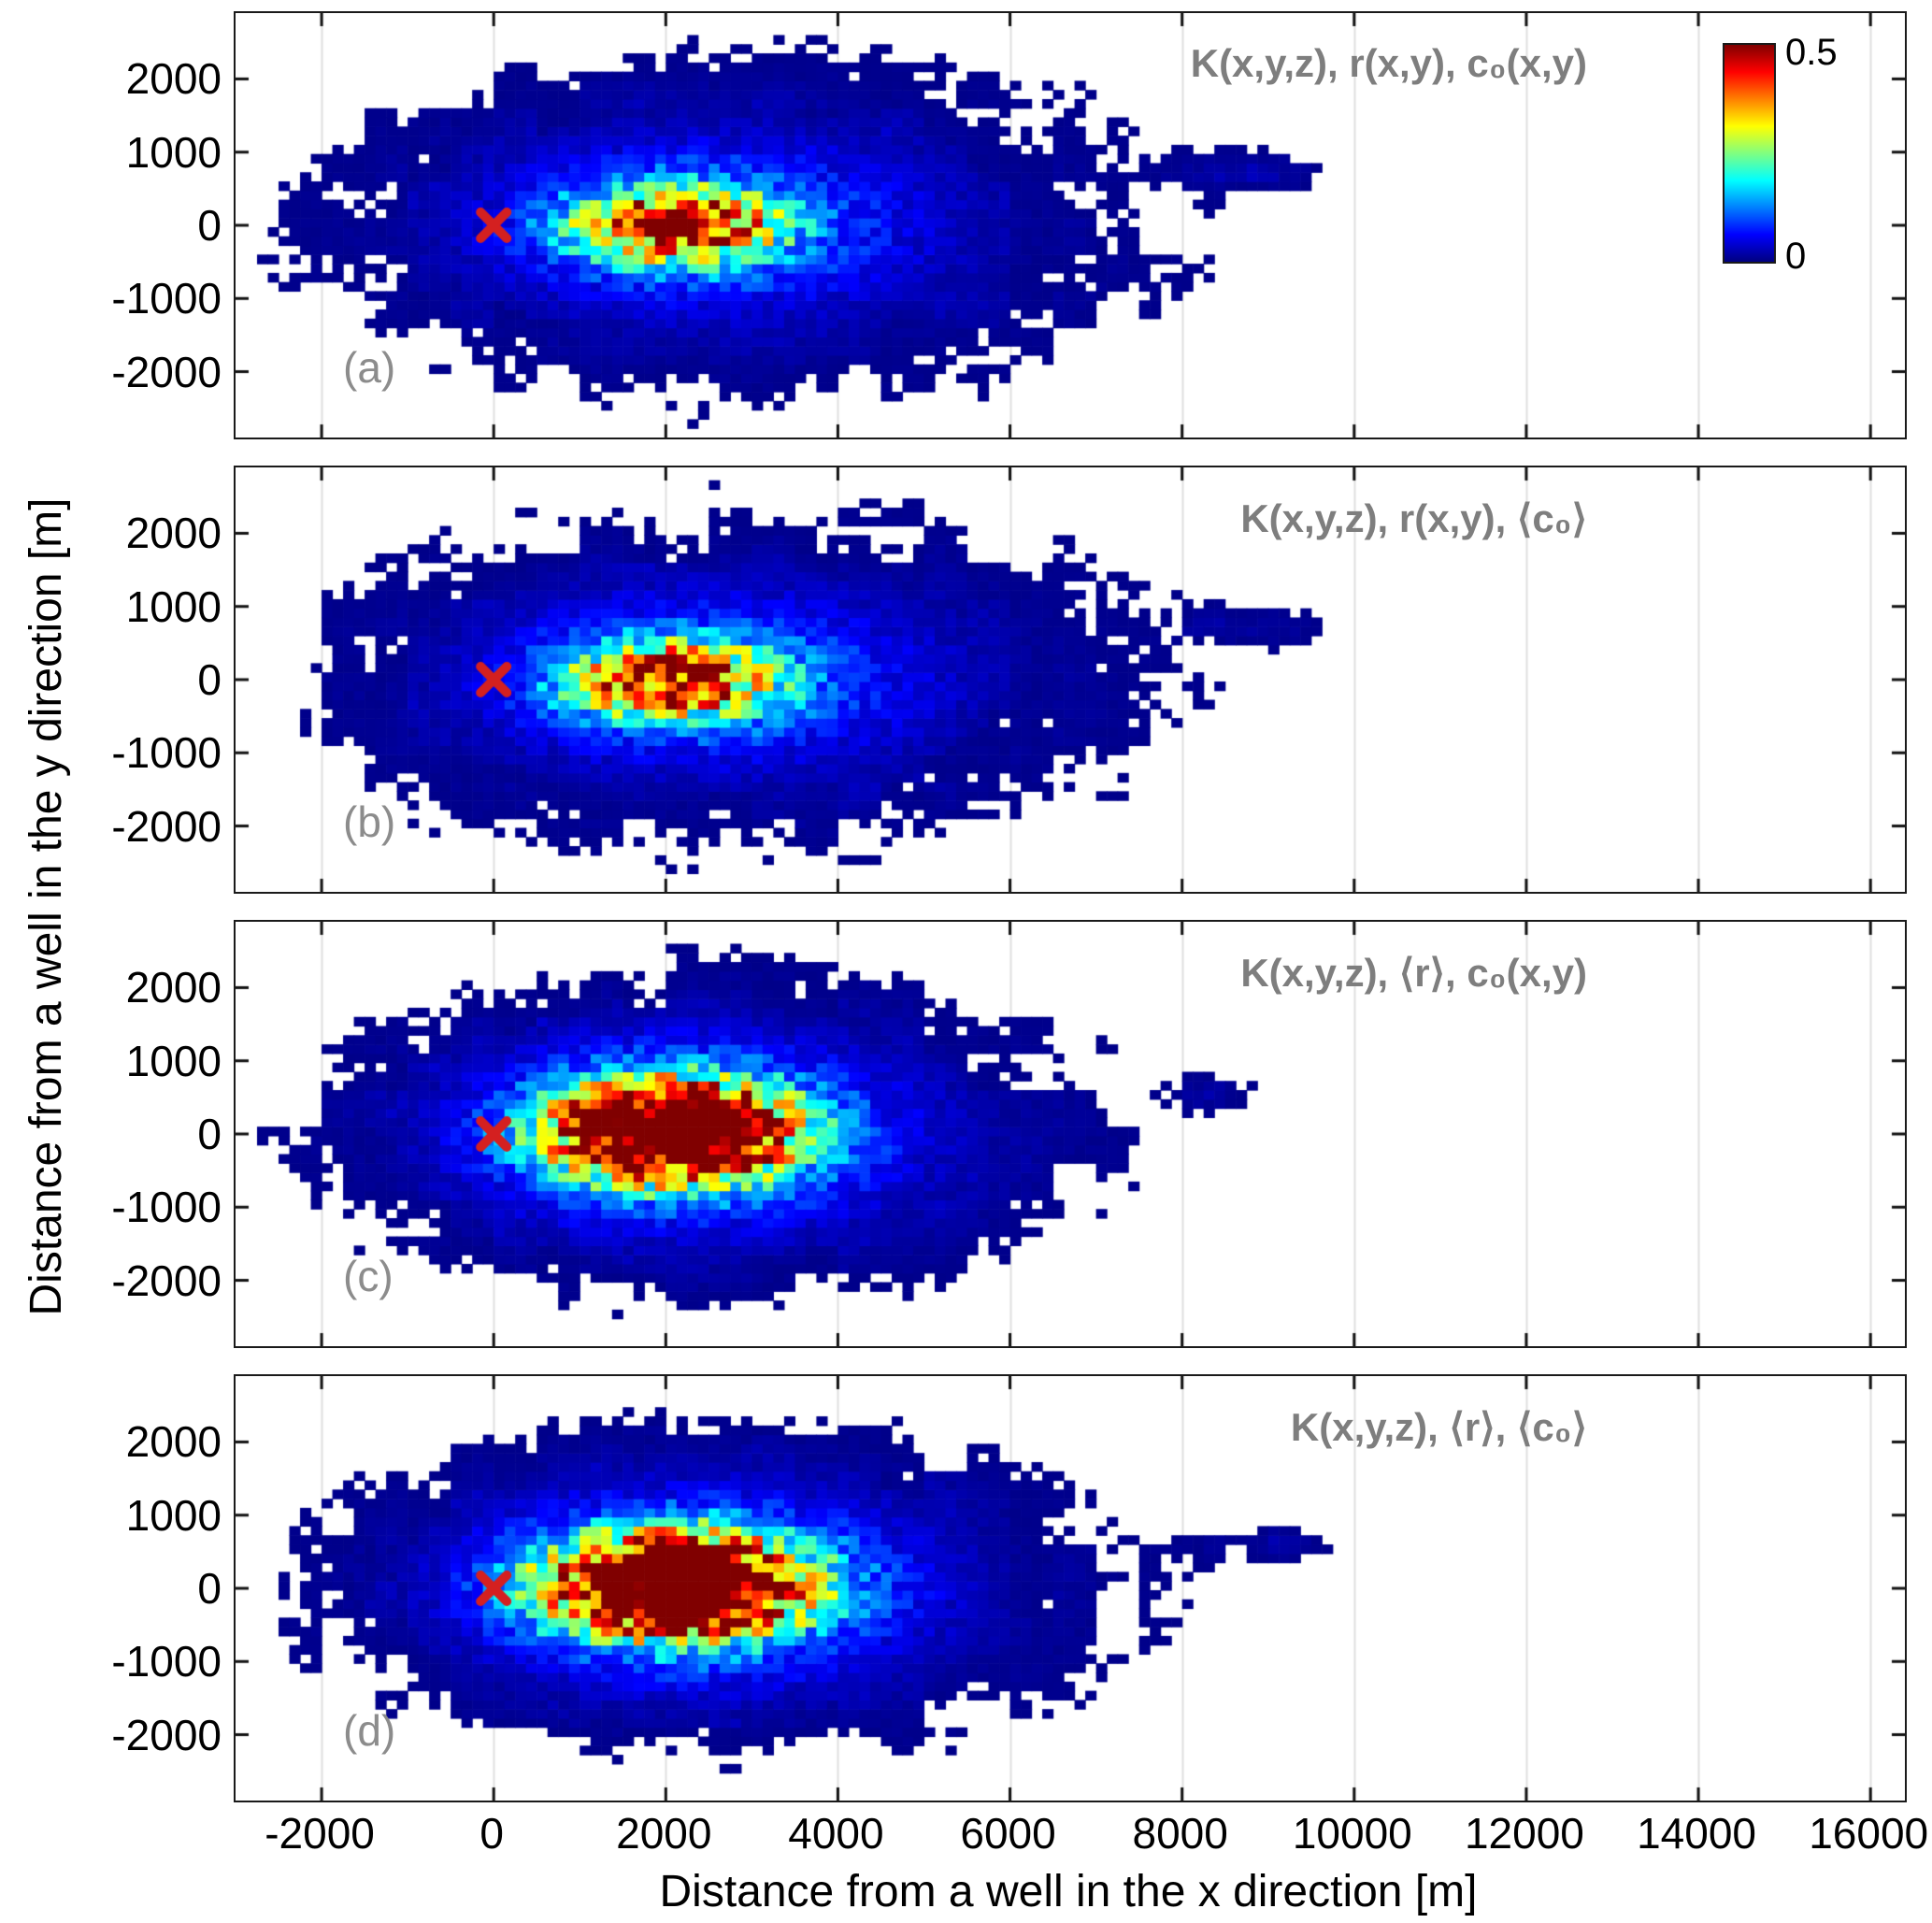 This screenshot has width=1932, height=1923. I want to click on x-tick-label: 2000, so click(664, 1833).